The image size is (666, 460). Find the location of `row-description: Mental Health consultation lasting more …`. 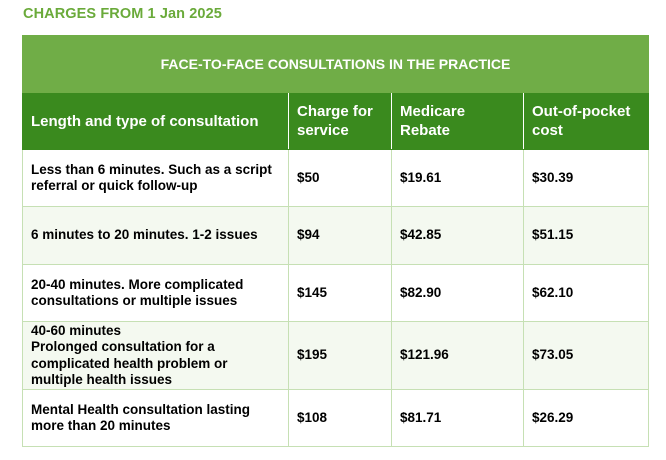

row-description: Mental Health consultation lasting more … is located at coordinates (155, 418).